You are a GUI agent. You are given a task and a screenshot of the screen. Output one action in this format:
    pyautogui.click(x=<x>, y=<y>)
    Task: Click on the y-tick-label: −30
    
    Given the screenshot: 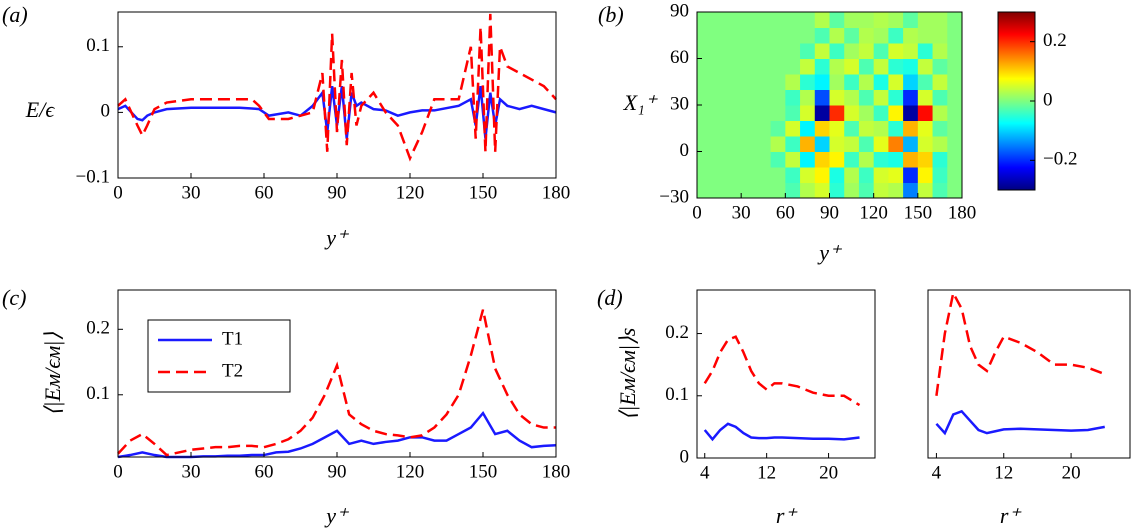 What is the action you would take?
    pyautogui.click(x=674, y=196)
    